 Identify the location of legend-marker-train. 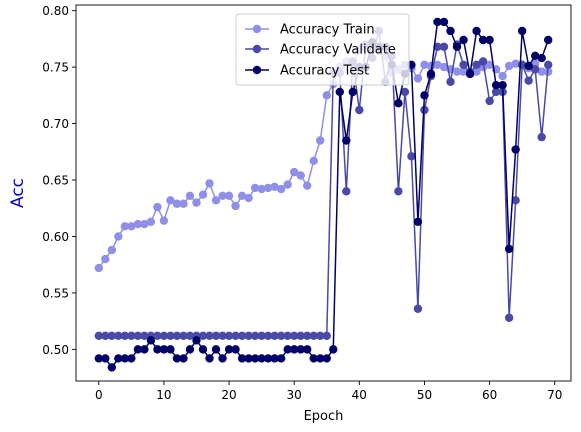
(257, 29).